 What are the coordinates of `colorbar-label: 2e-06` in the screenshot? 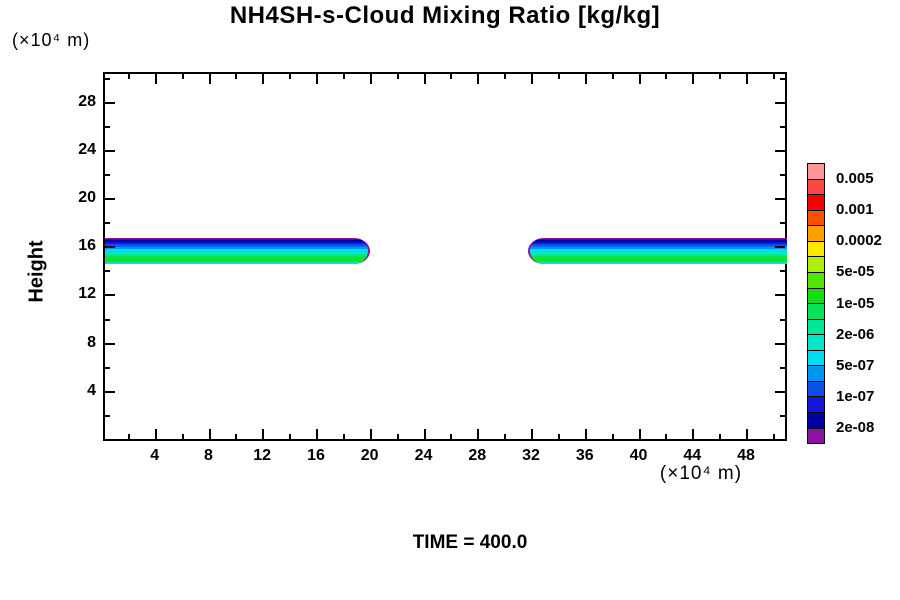 It's located at (855, 334).